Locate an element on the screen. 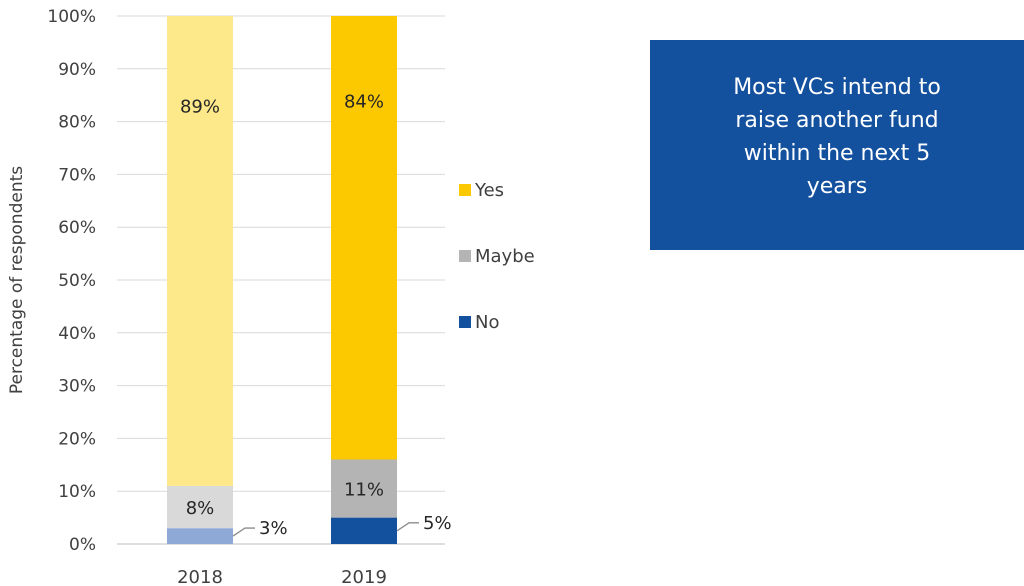  y-tick-label: 70% is located at coordinates (77, 175).